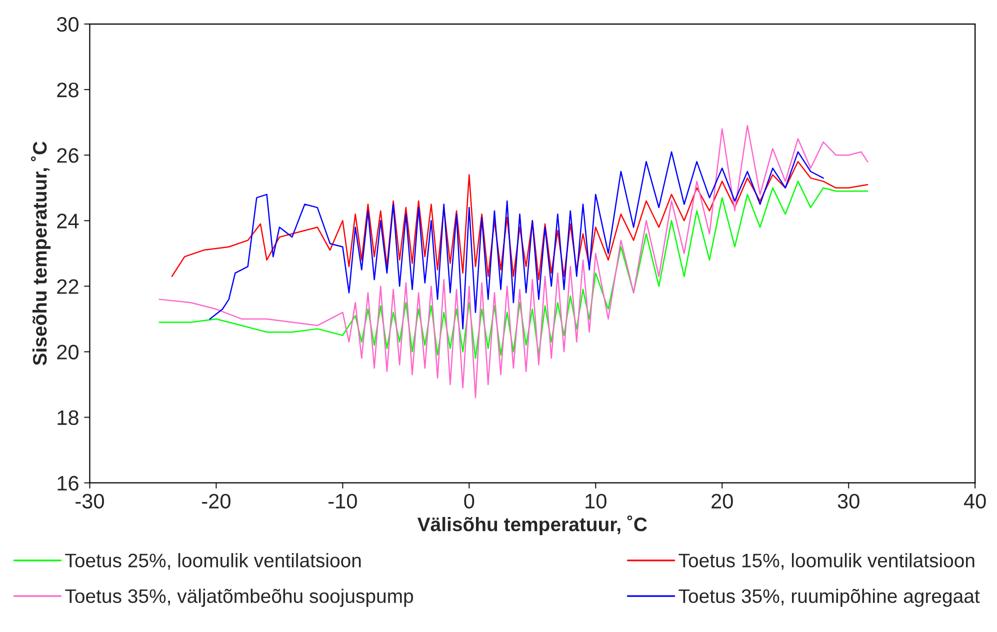 The image size is (997, 632). Describe the element at coordinates (829, 597) in the screenshot. I see `legend-label: Toetus 35%, ruumipõhine agregaat` at that location.